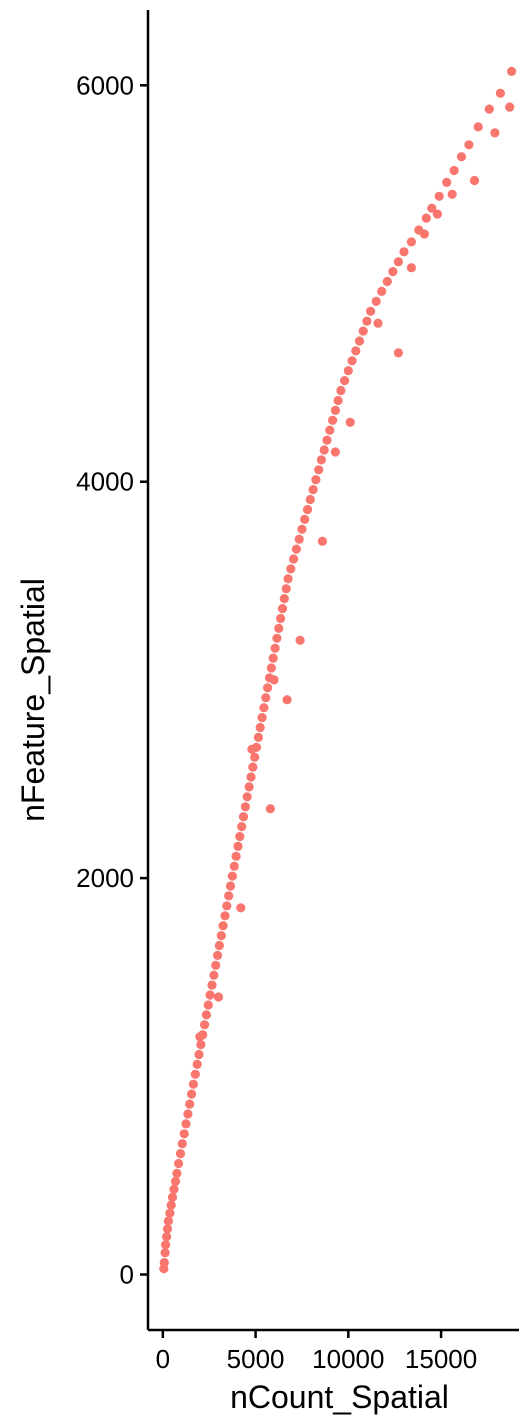 This screenshot has height=1424, width=519. What do you see at coordinates (105, 878) in the screenshot?
I see `y-tick-label: 2000` at bounding box center [105, 878].